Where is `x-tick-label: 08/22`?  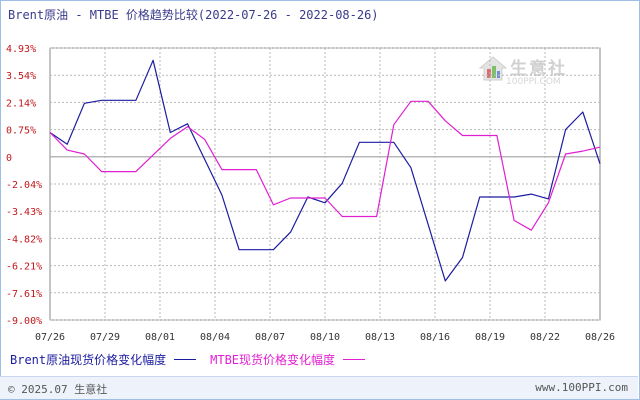
x-tick-label: 08/22 is located at coordinates (545, 337).